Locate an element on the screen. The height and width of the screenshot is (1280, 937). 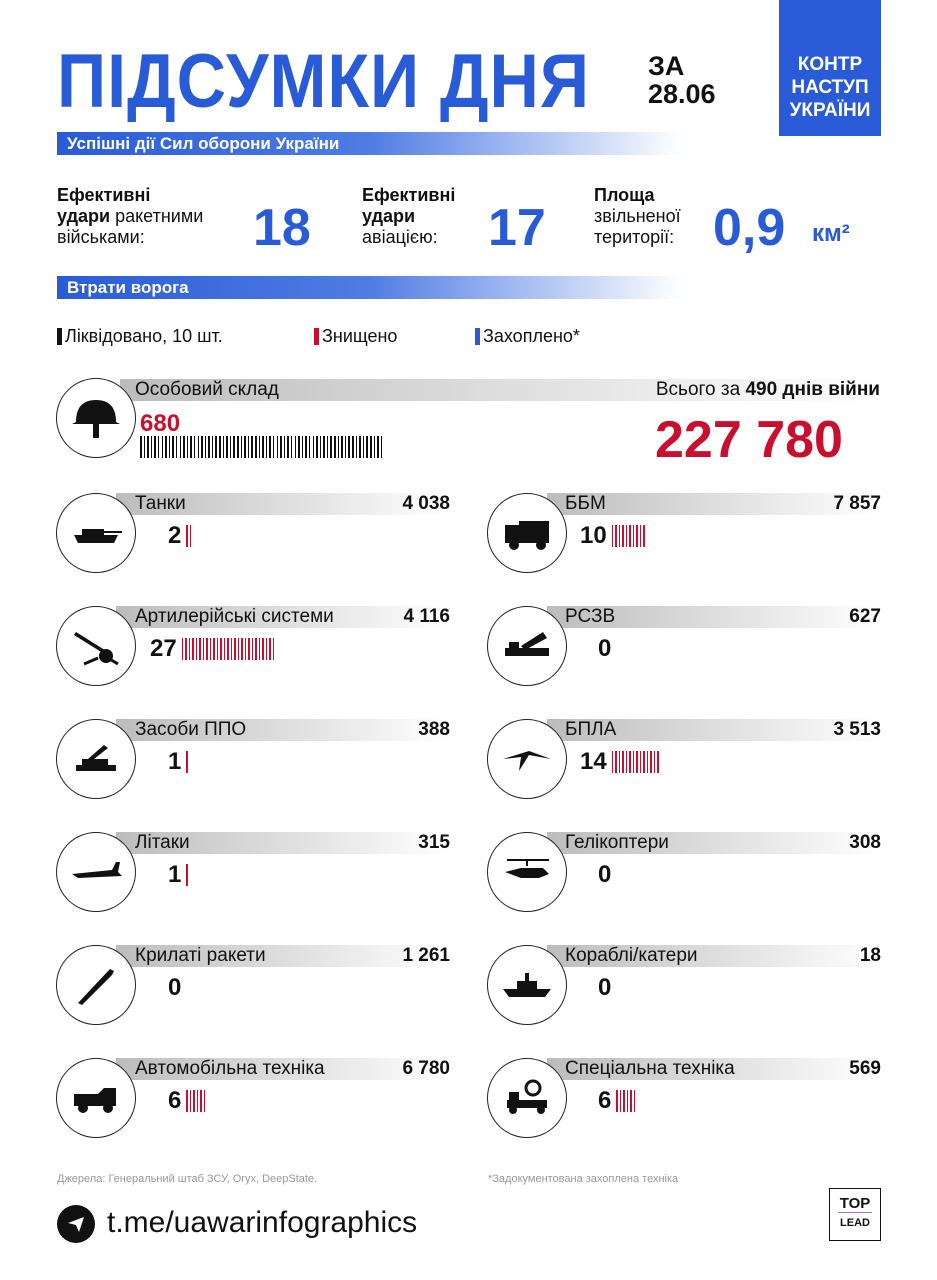
toplead-logo: TOP LEAD is located at coordinates (855, 1214).